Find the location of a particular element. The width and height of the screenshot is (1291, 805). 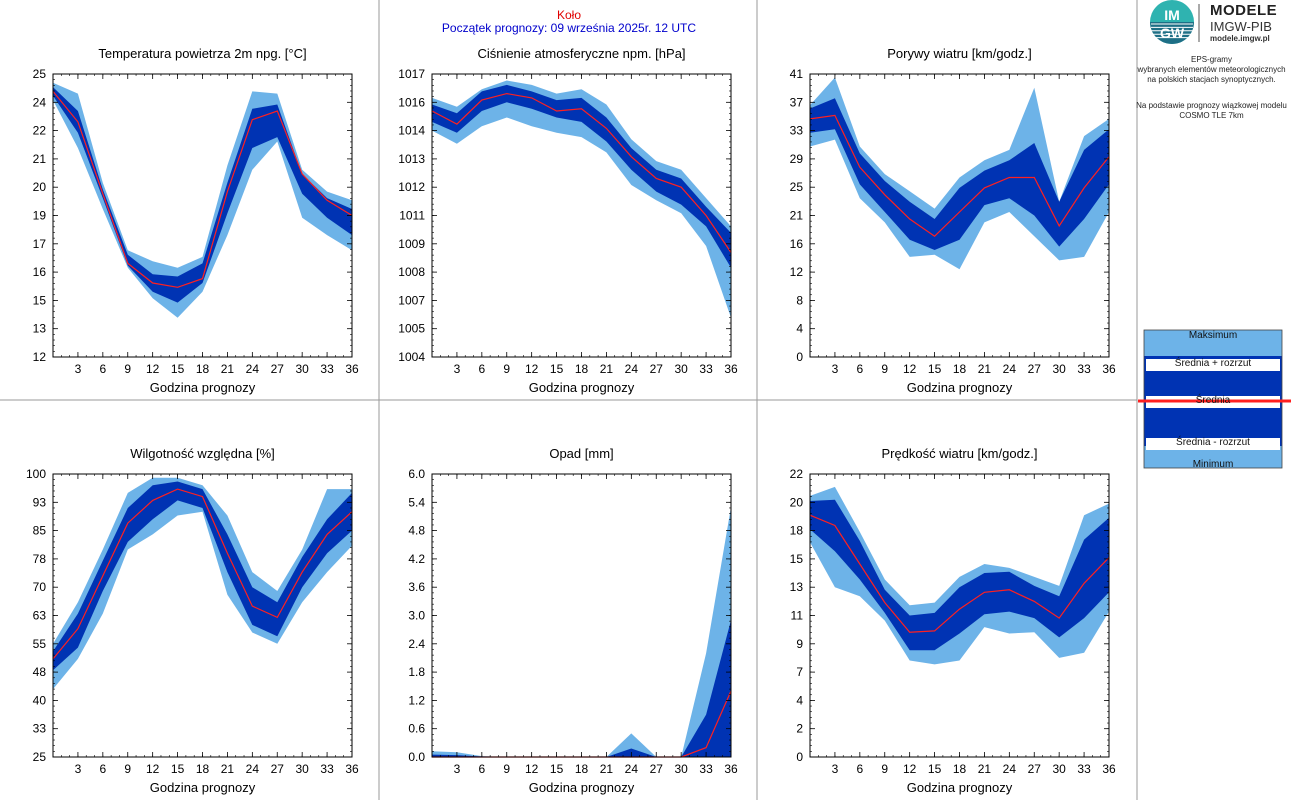

y-tick-label: 4.2 is located at coordinates (416, 559).